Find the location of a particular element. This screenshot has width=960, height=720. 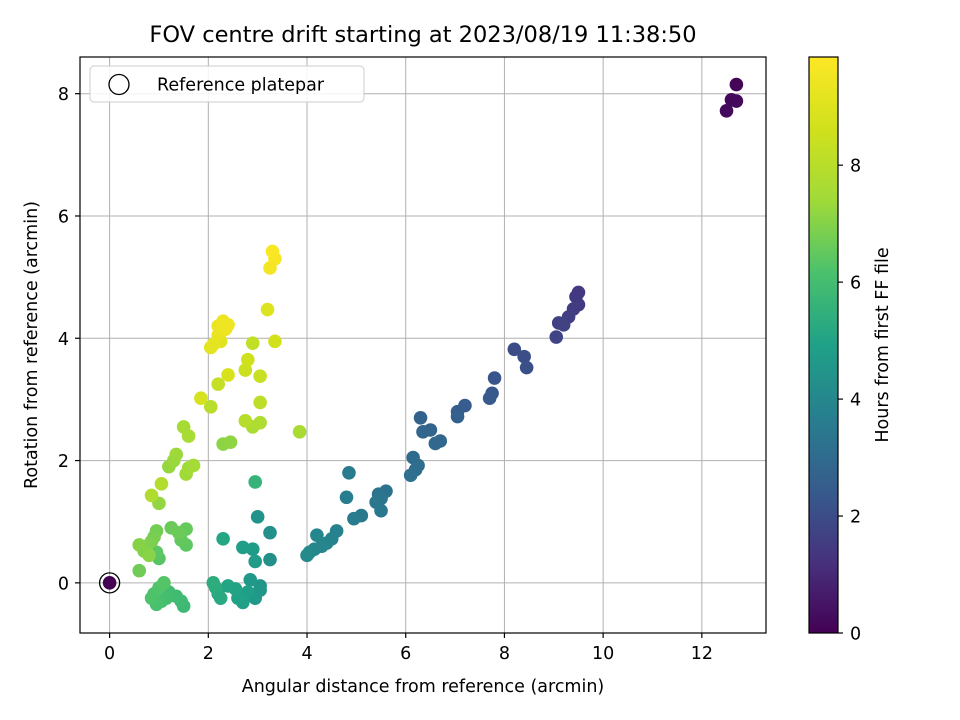

x-axis-label: Angular distance from reference (arcmin) is located at coordinates (423, 687).